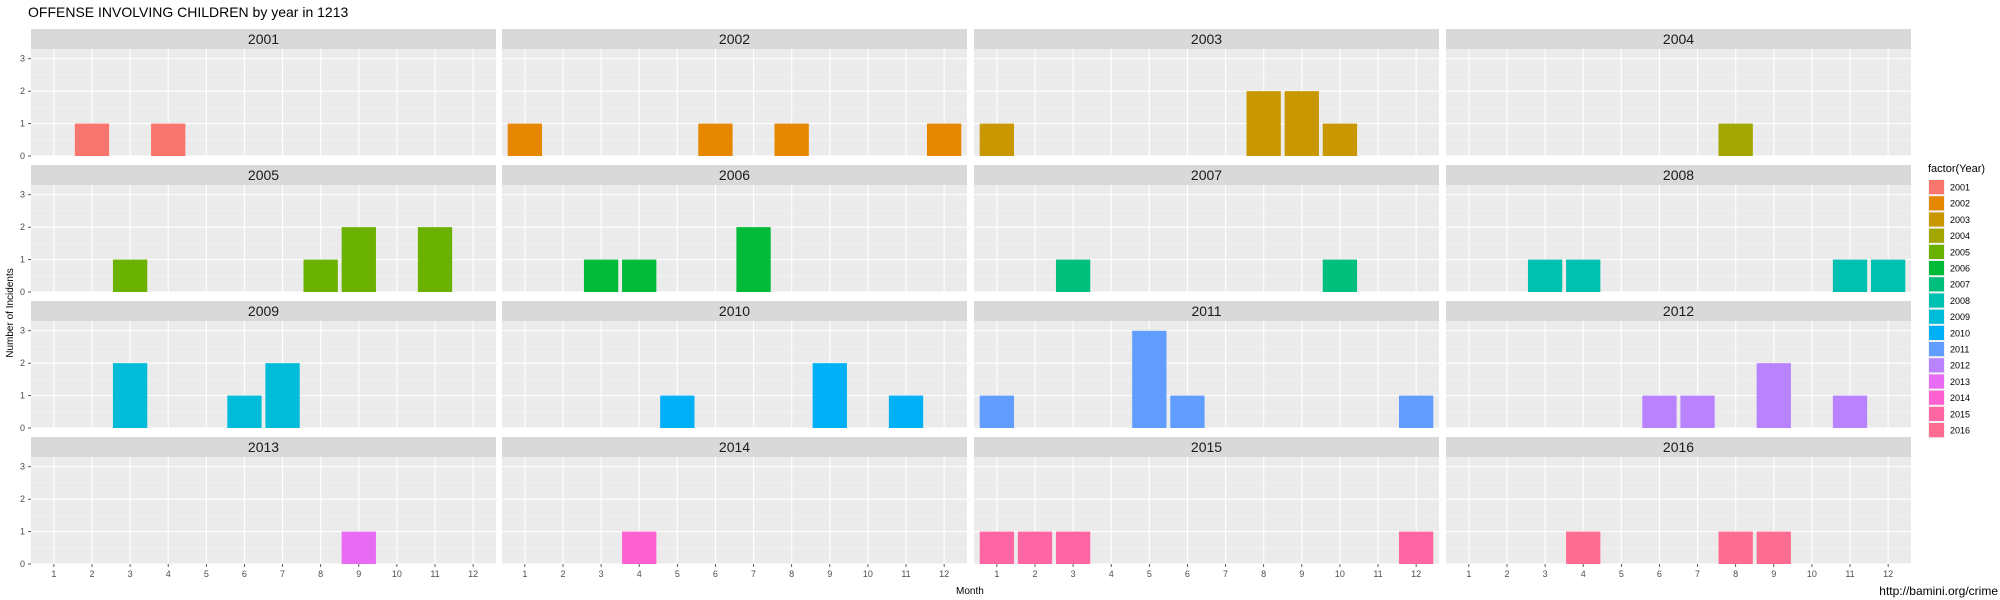  I want to click on legend-title: factor(Year), so click(1956, 169).